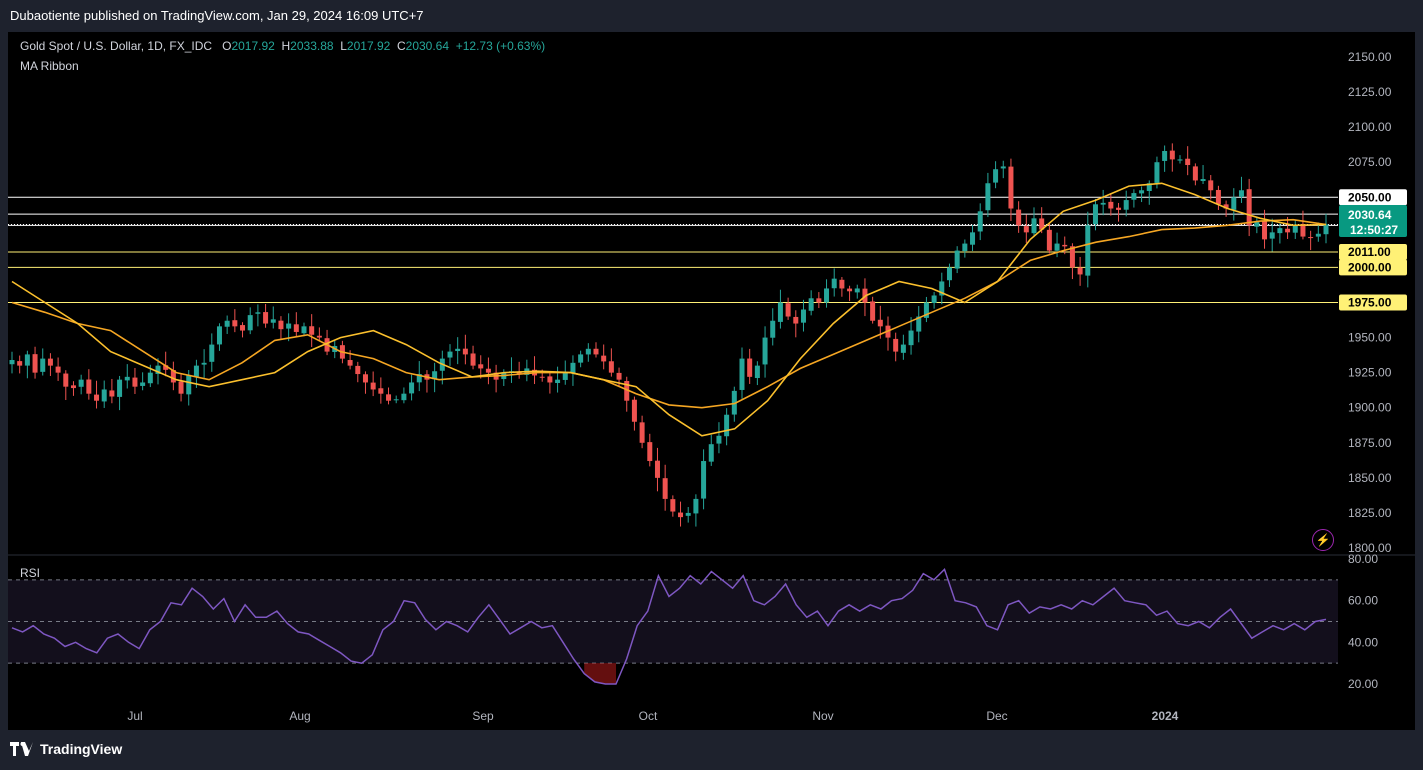  I want to click on time-tick-label: Aug, so click(299, 716).